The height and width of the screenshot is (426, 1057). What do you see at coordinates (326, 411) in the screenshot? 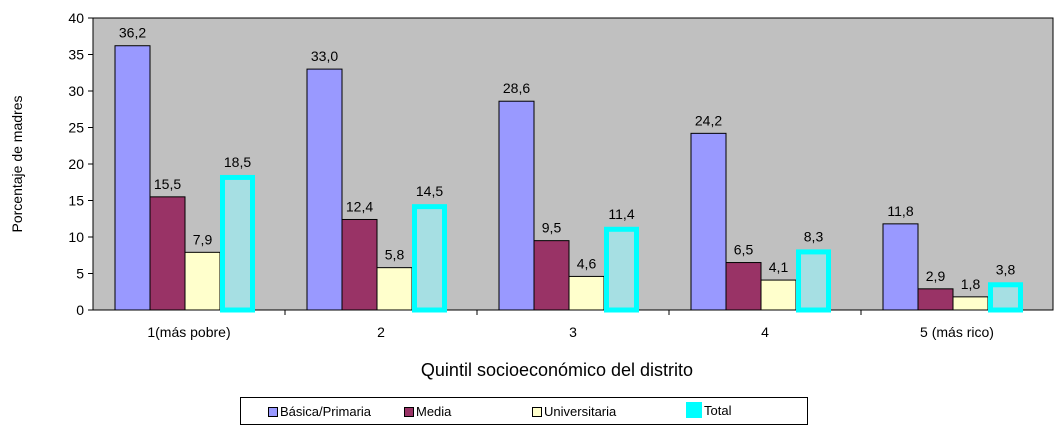
I see `legend-label-basica: Básica/Primaria` at bounding box center [326, 411].